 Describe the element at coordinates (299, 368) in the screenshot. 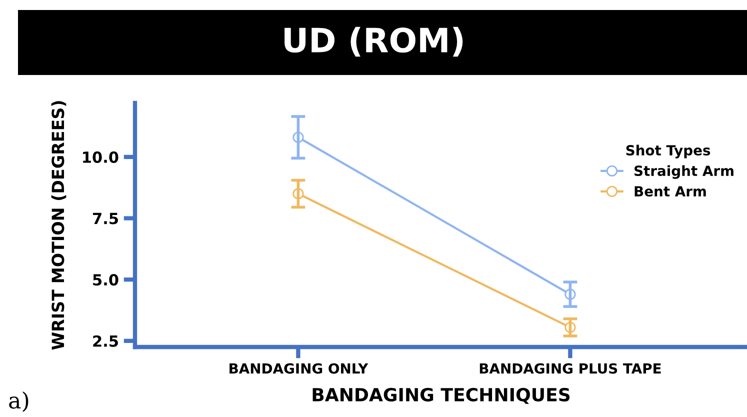

I see `x-tick-label: BANDAGING ONLY` at that location.